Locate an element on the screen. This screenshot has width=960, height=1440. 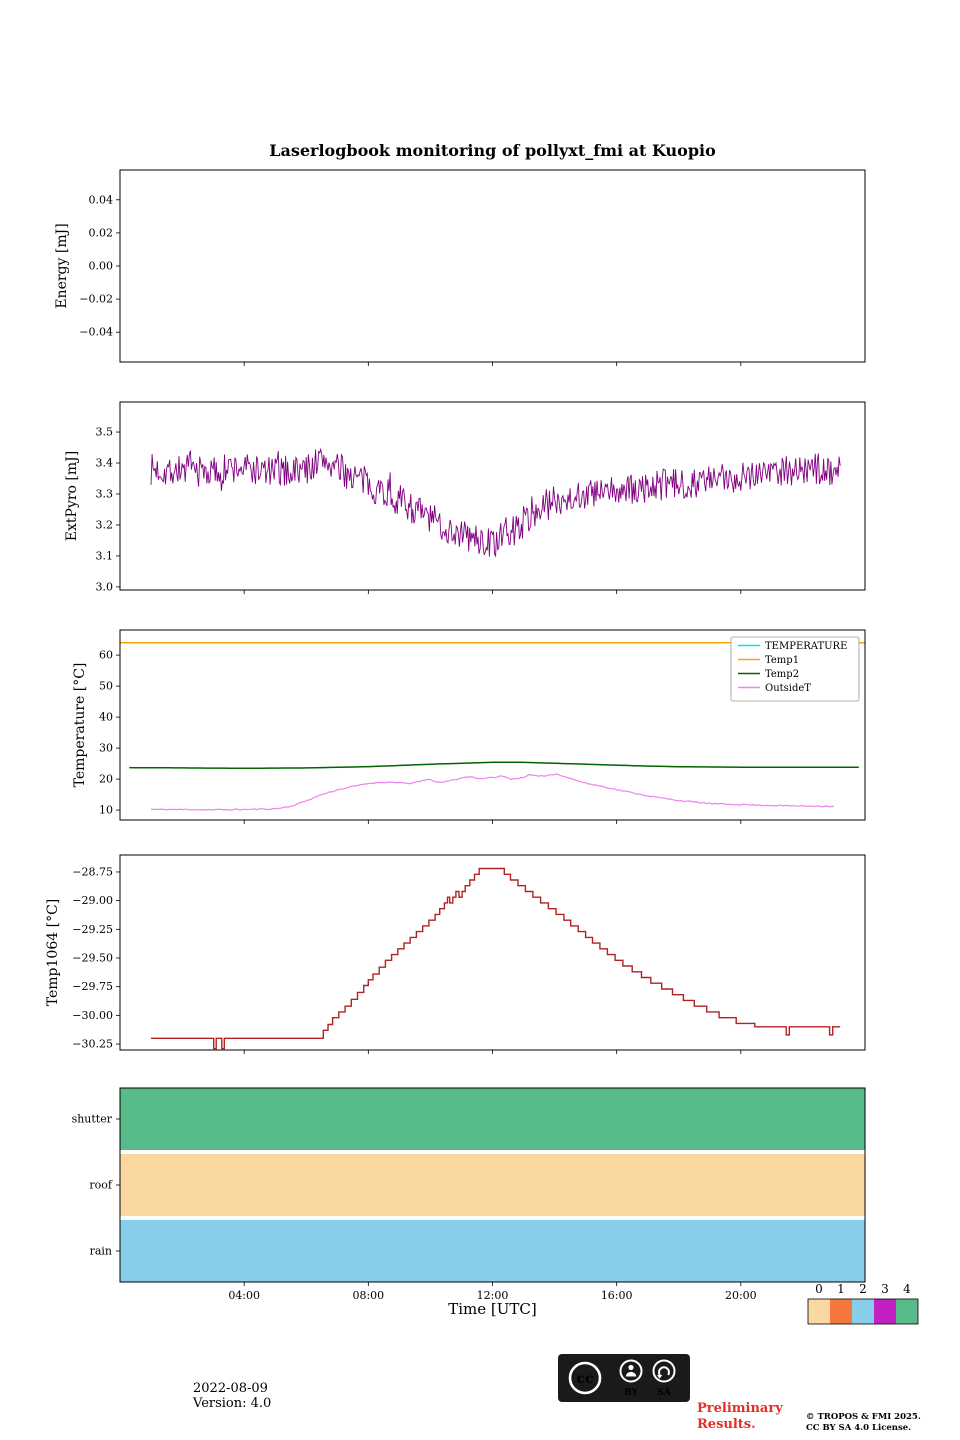
svg-text: Energy [mJ] is located at coordinates (62, 265).